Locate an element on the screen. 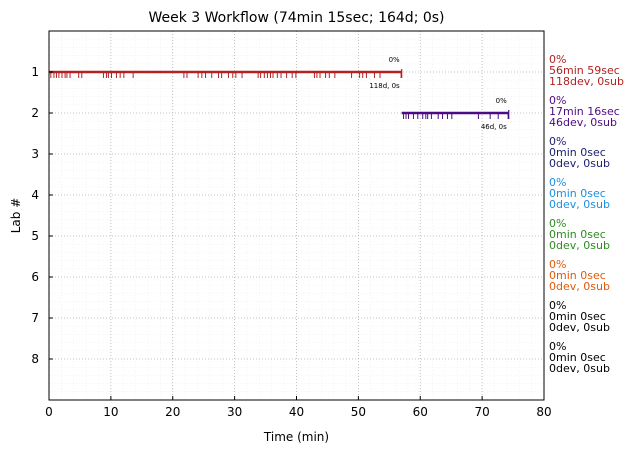 The height and width of the screenshot is (453, 634). lab-1-summary-line: 118dev, 0sub is located at coordinates (586, 81).